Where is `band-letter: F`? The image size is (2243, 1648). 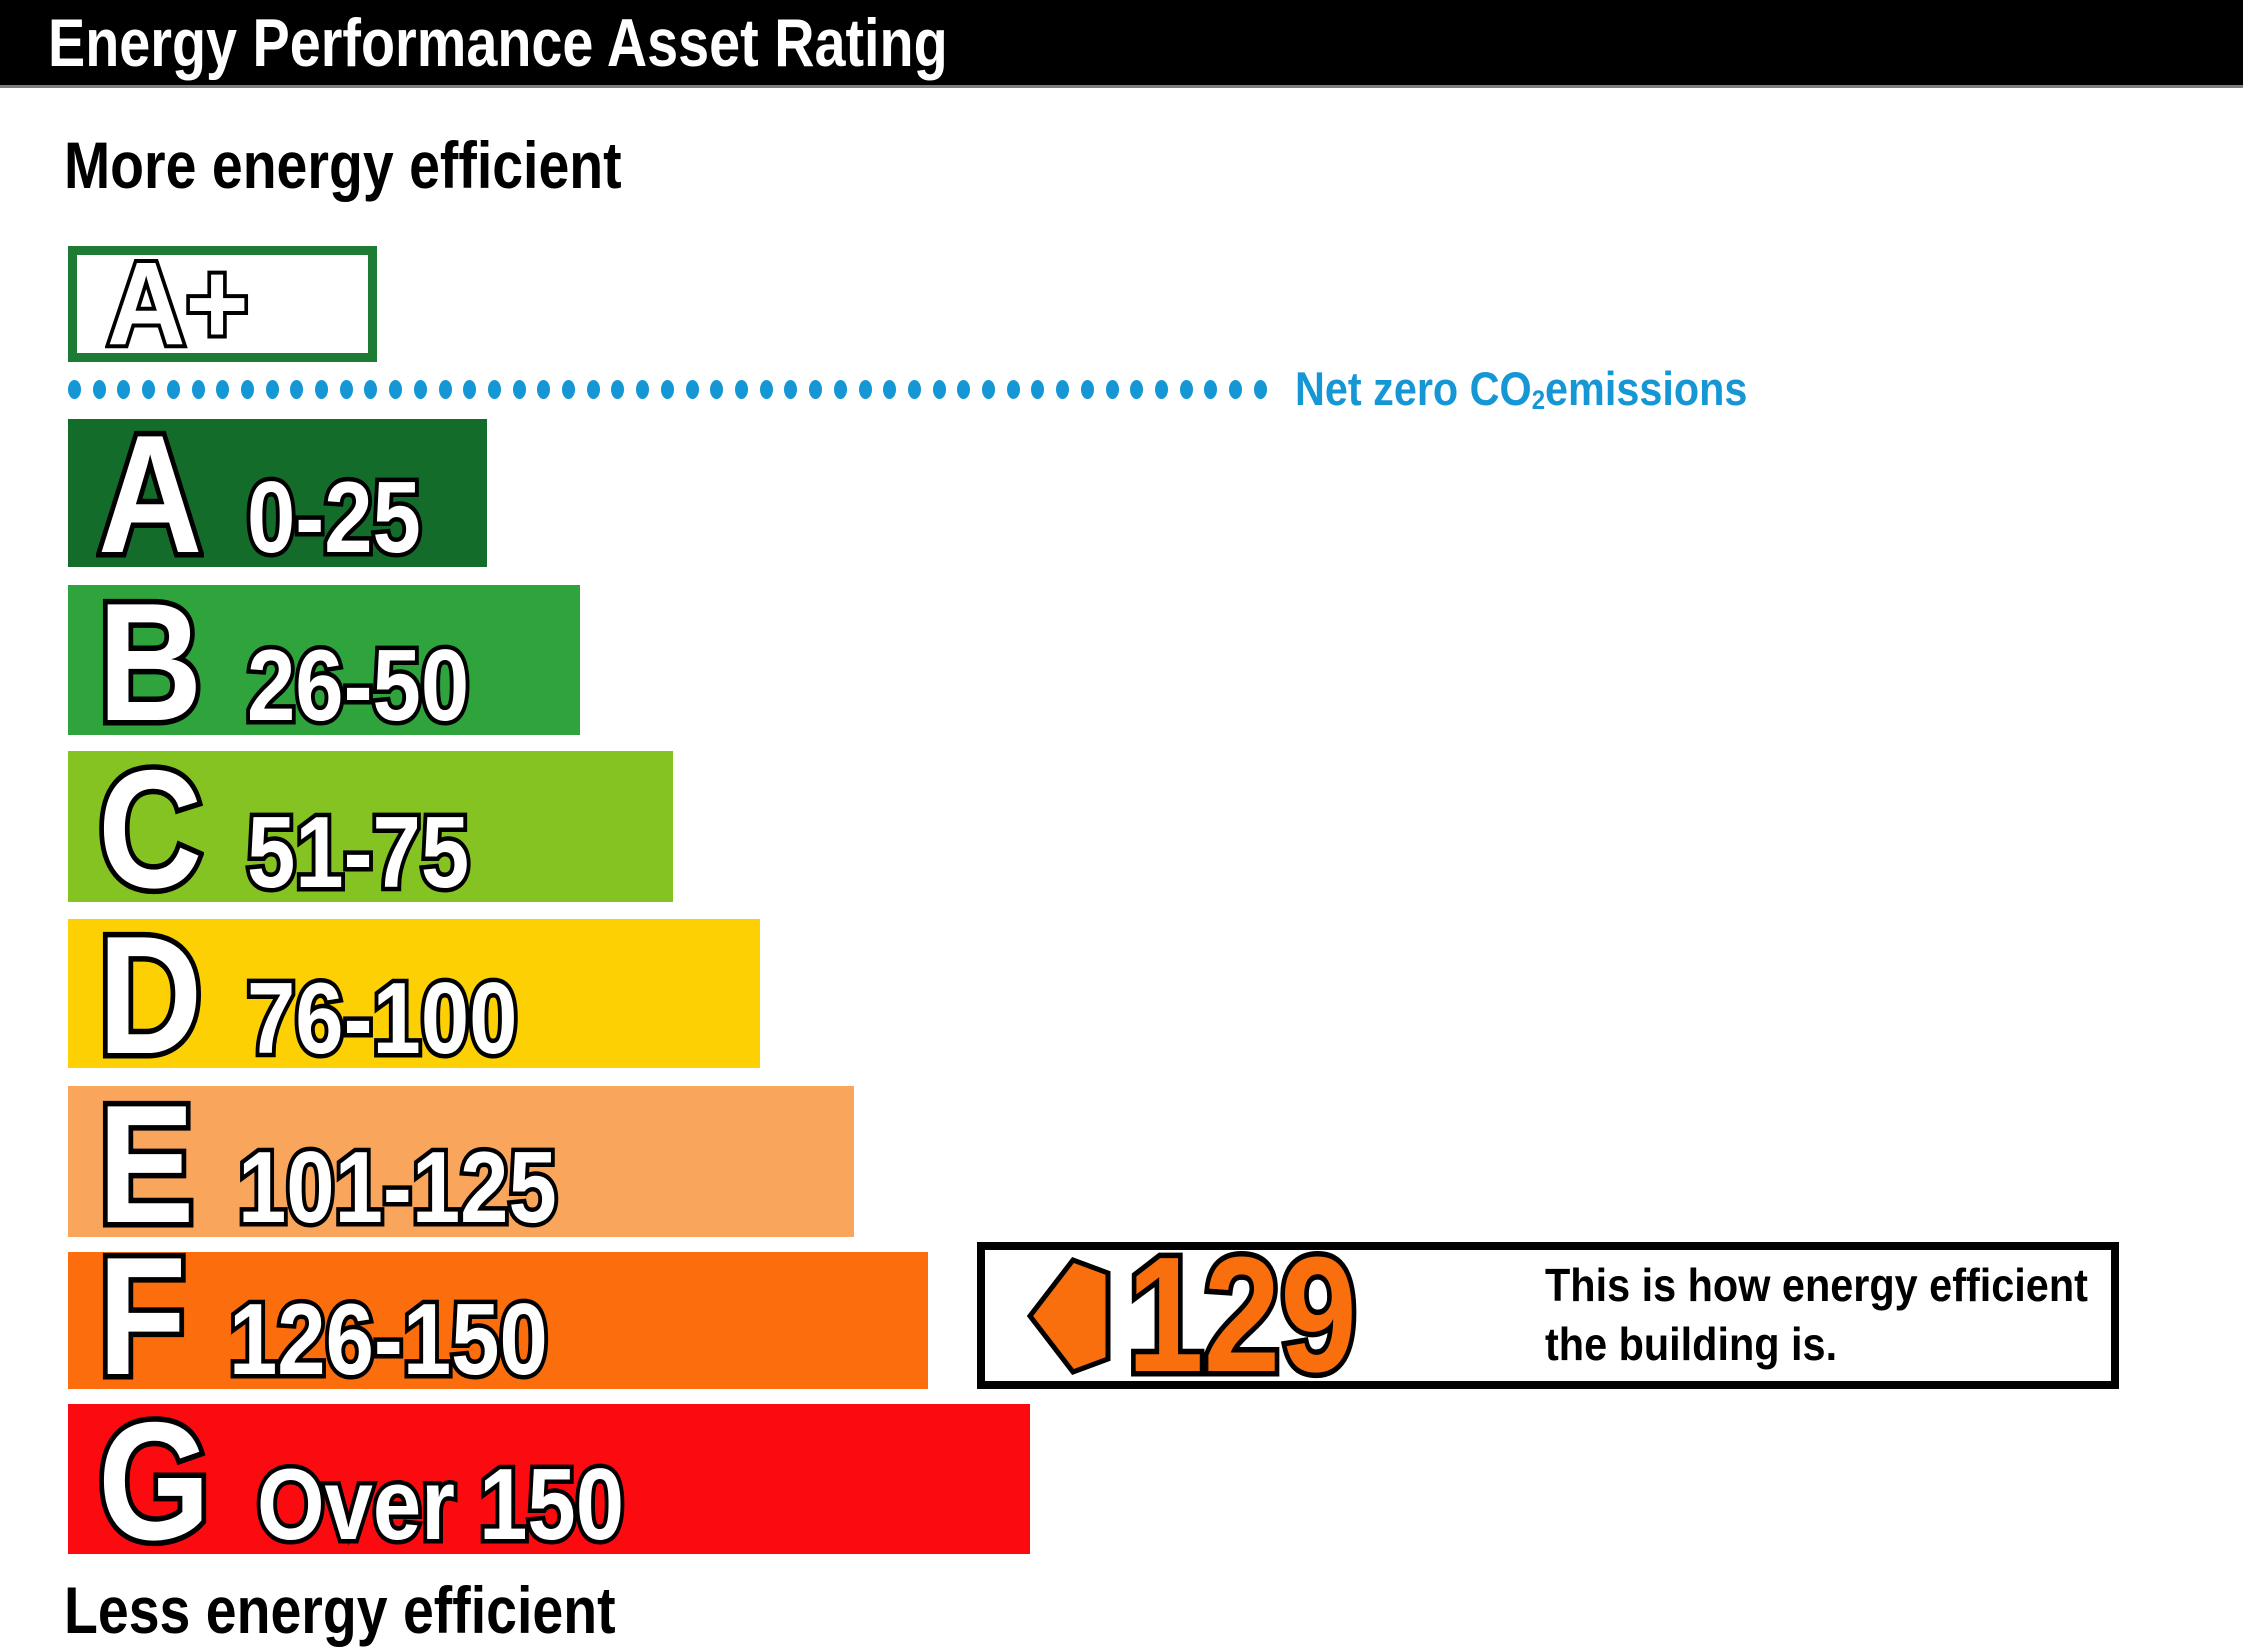 band-letter: F is located at coordinates (142, 1317).